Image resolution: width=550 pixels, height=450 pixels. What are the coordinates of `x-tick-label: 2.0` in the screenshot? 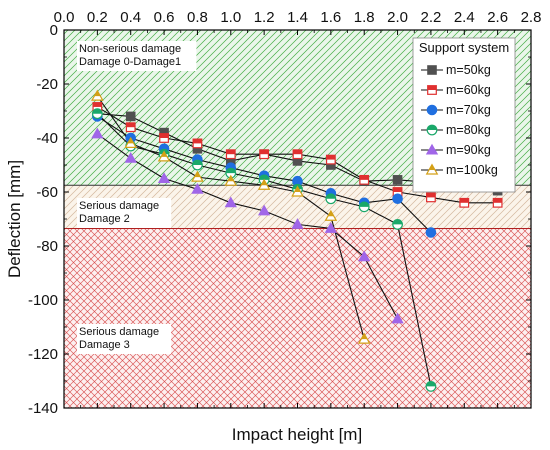 It's located at (397, 17).